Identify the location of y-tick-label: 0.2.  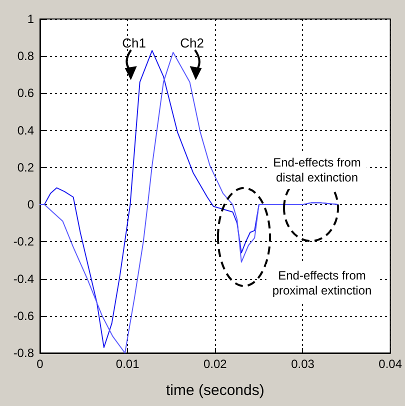
(25, 167).